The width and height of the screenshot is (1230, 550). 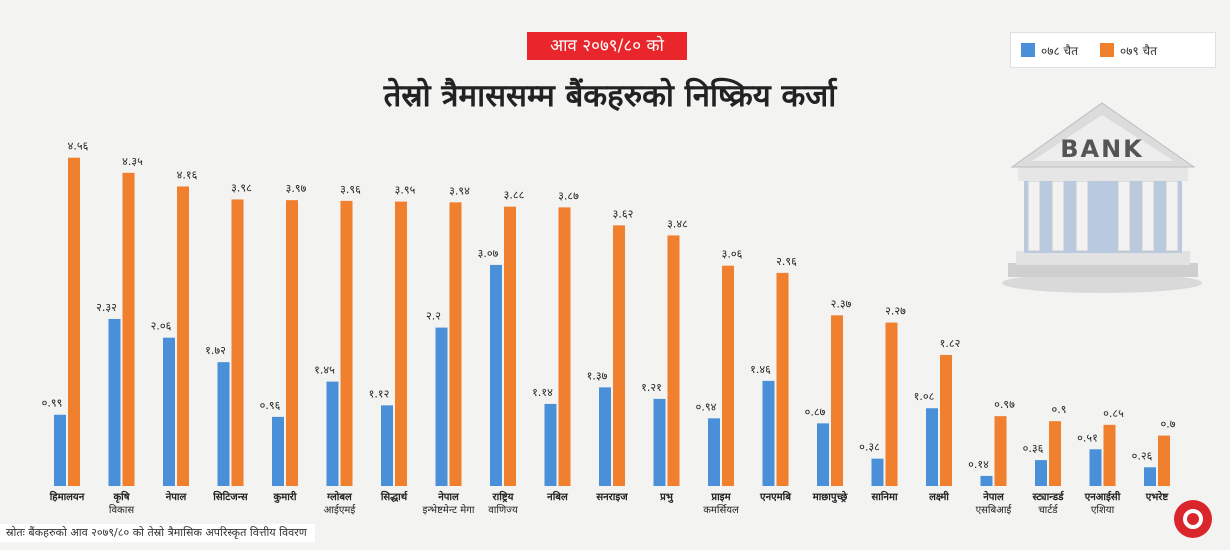 What do you see at coordinates (340, 510) in the screenshot?
I see `category-label-5-1: आईएमई` at bounding box center [340, 510].